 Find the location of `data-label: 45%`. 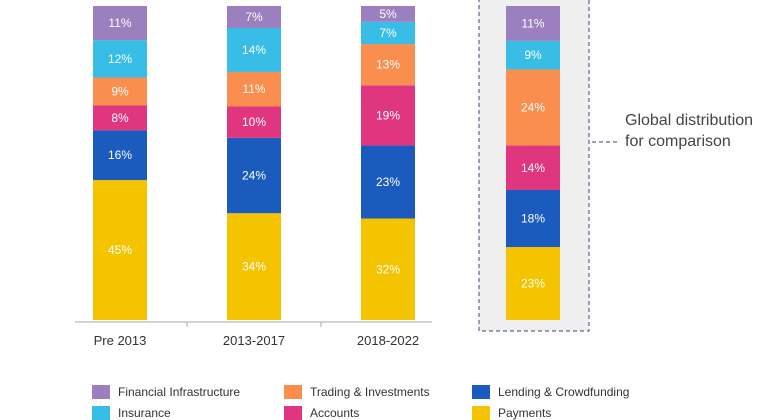

data-label: 45% is located at coordinates (120, 250).